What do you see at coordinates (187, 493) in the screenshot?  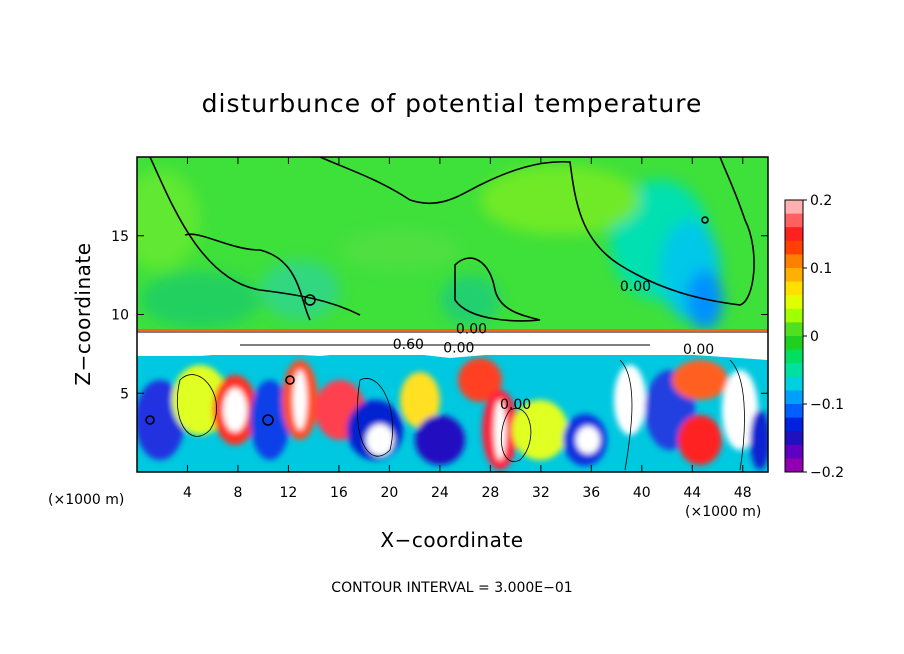 I see `x-tick-label: 4` at bounding box center [187, 493].